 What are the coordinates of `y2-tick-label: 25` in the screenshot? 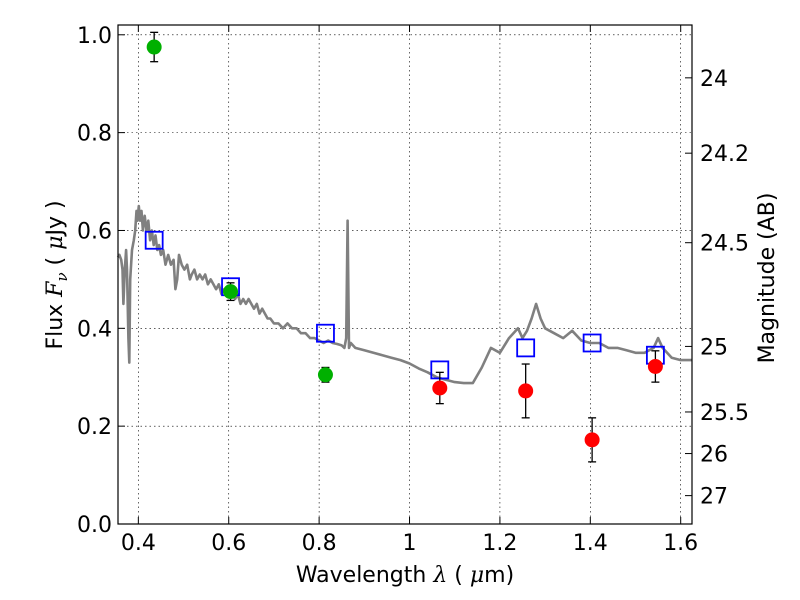 It's located at (714, 347).